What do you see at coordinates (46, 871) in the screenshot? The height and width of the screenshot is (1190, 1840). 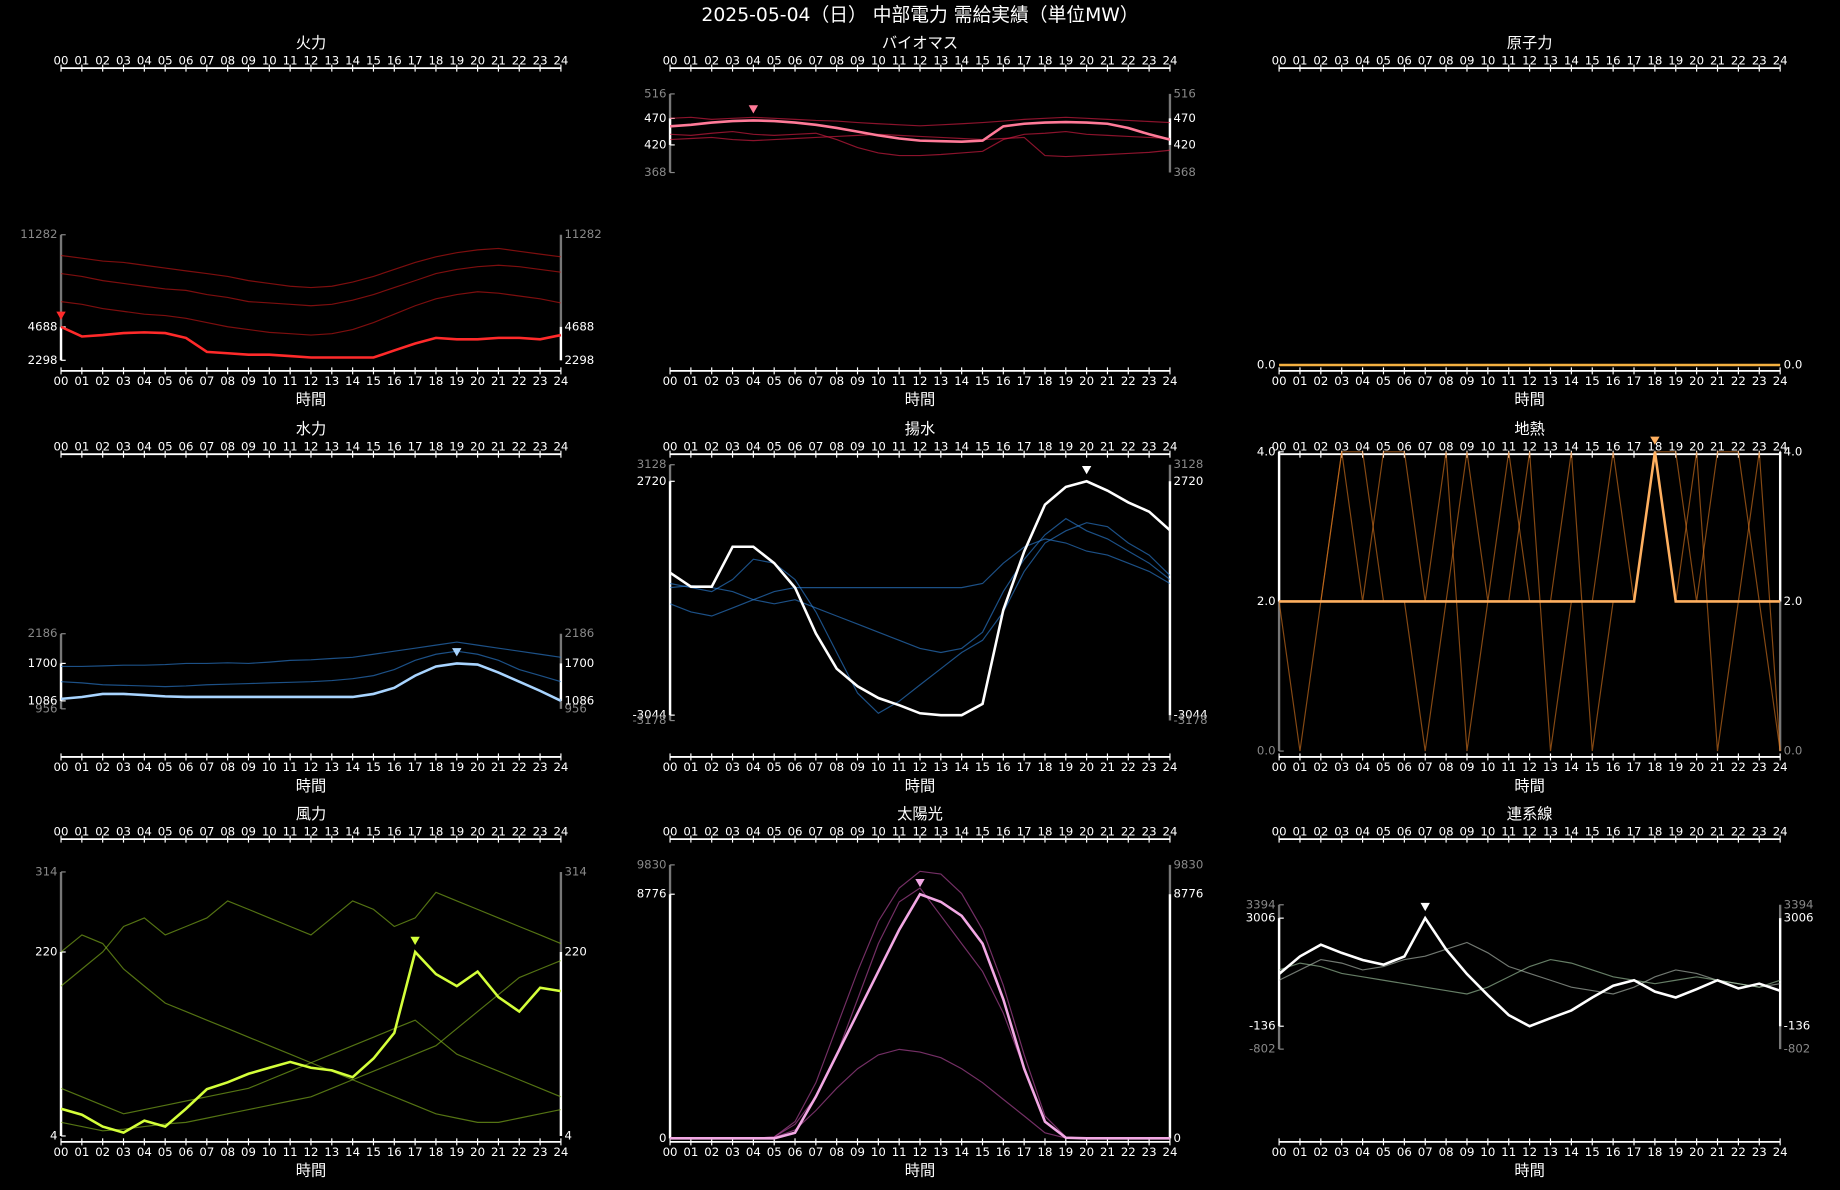 I see `y-tick-label: 314` at bounding box center [46, 871].